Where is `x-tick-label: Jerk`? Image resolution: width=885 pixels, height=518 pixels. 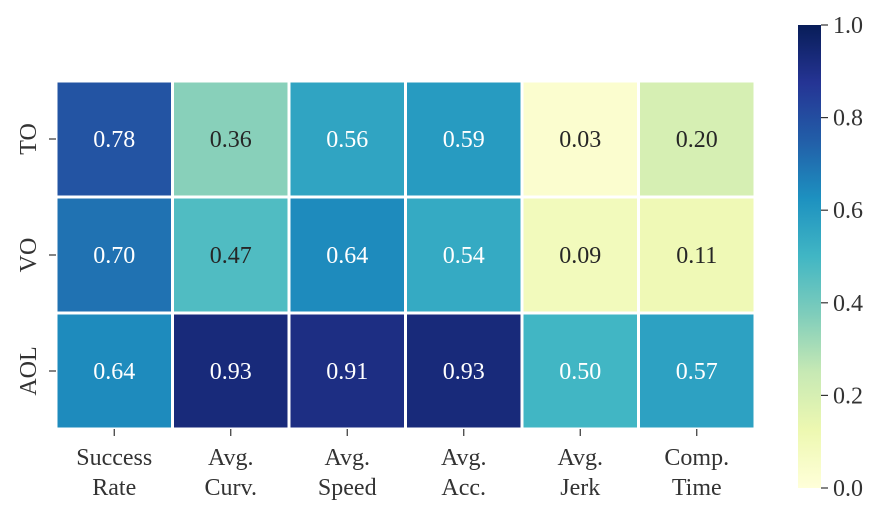 x-tick-label: Jerk is located at coordinates (580, 488).